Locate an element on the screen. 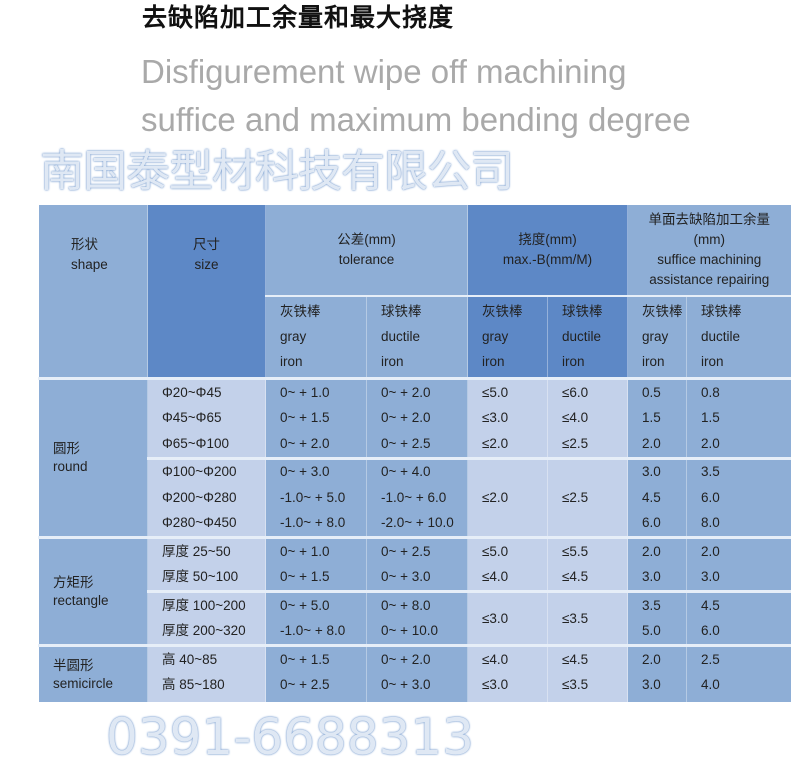 This screenshot has height=770, width=800. table-row: Φ280~Φ450 -1.0~ + 8.0 -2.0~ + 10.0 6.0 8.0 is located at coordinates (415, 524).